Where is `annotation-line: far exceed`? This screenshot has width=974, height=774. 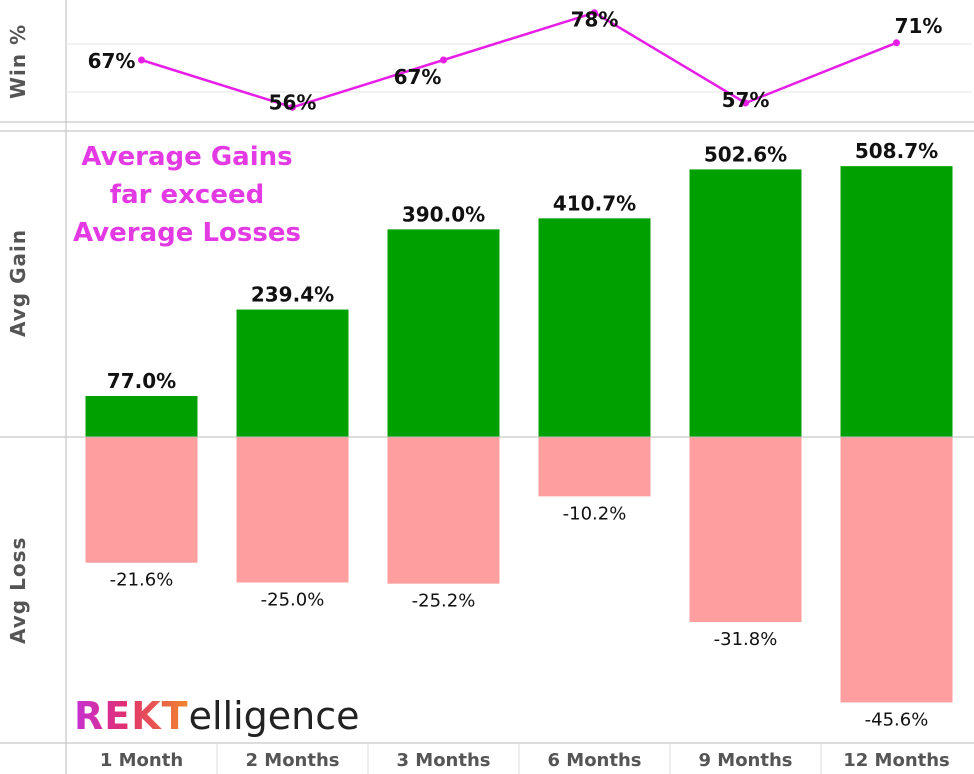
annotation-line: far exceed is located at coordinates (187, 195).